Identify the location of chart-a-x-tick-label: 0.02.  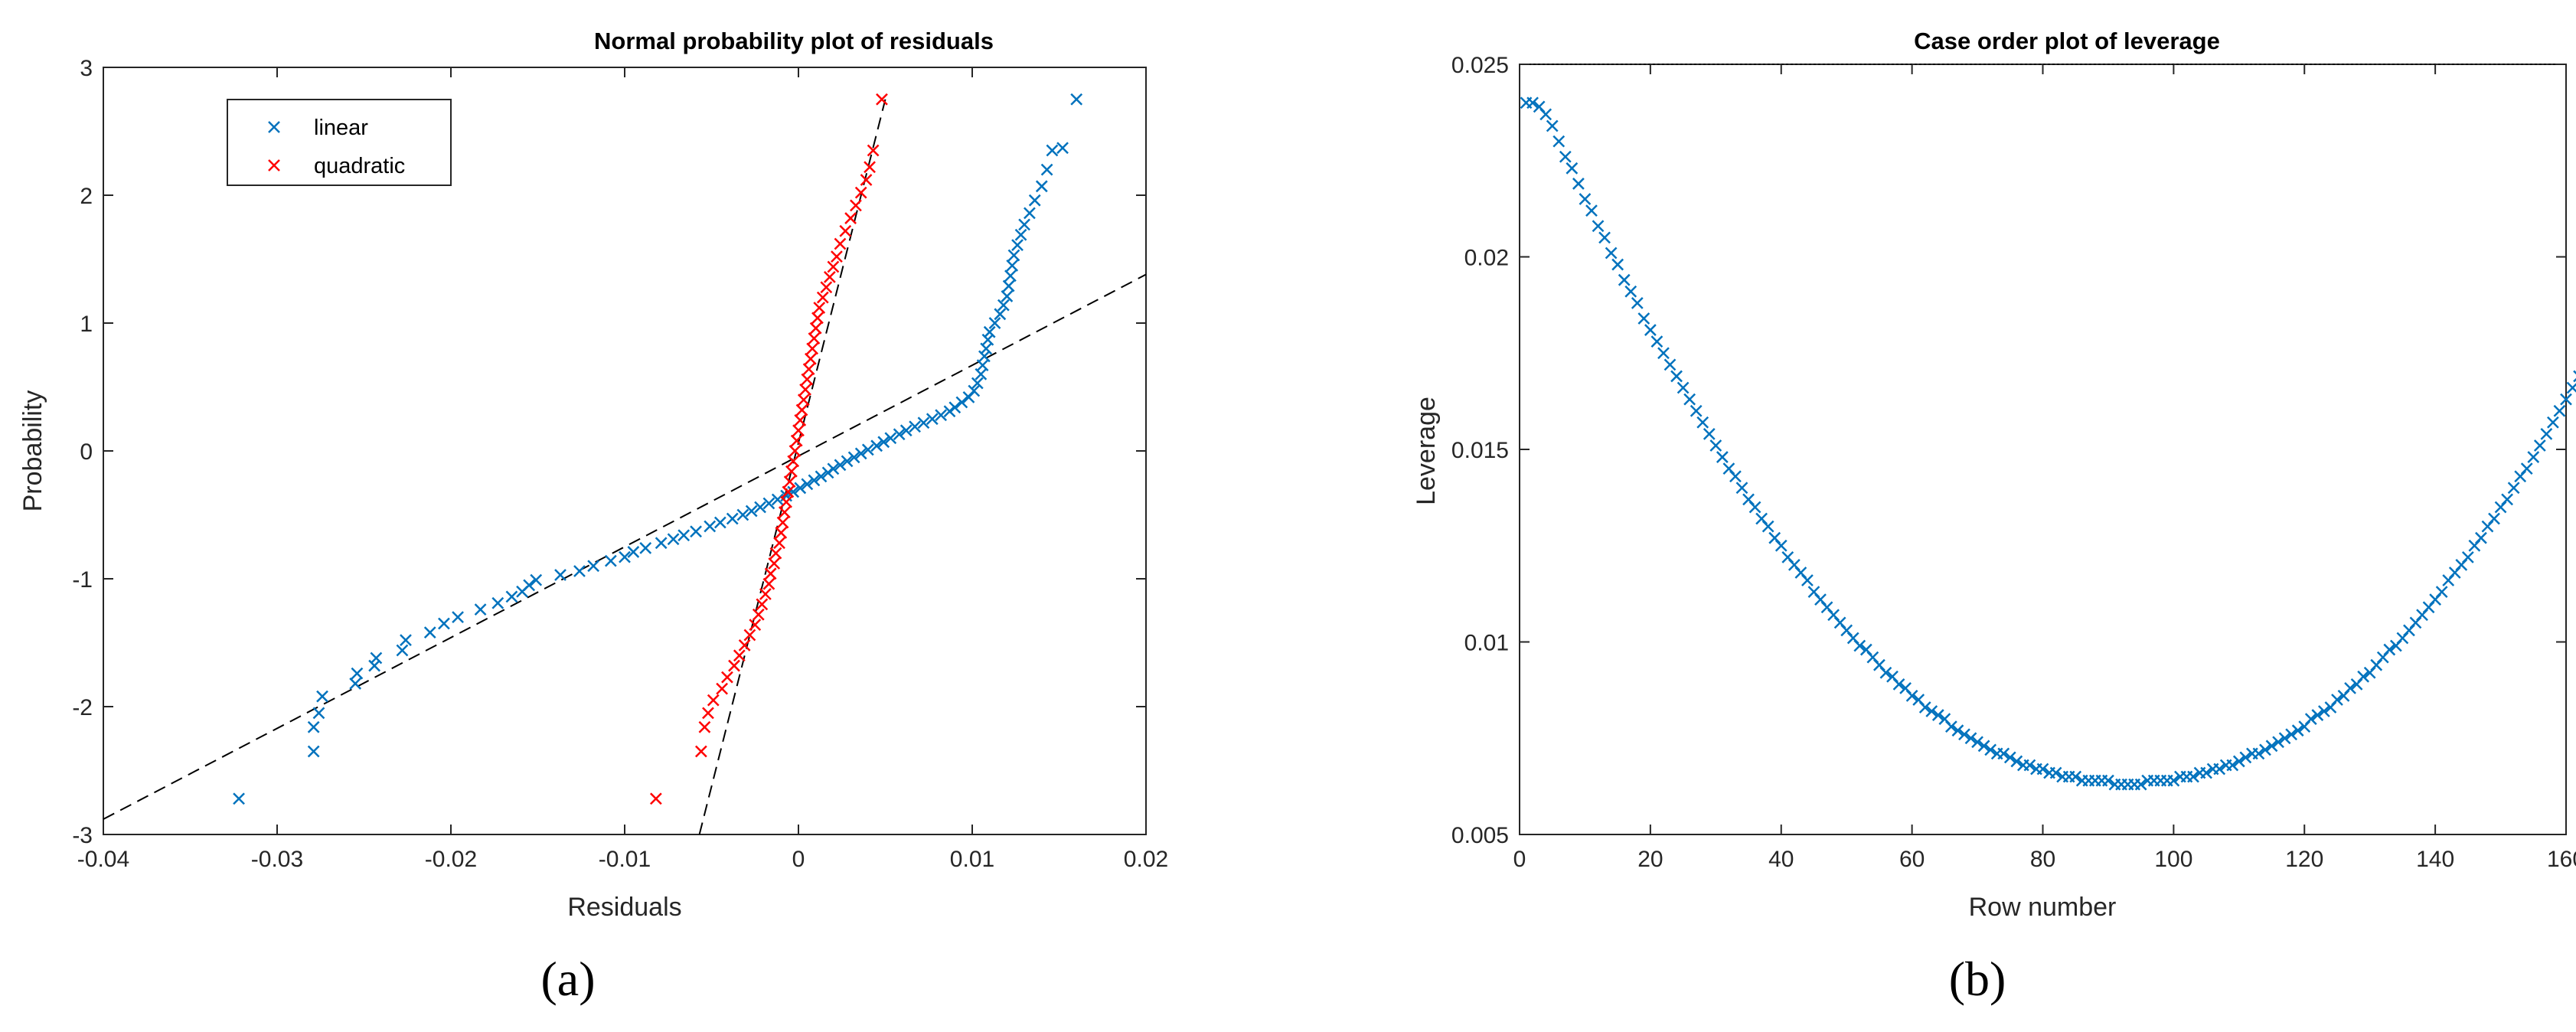
(1146, 859).